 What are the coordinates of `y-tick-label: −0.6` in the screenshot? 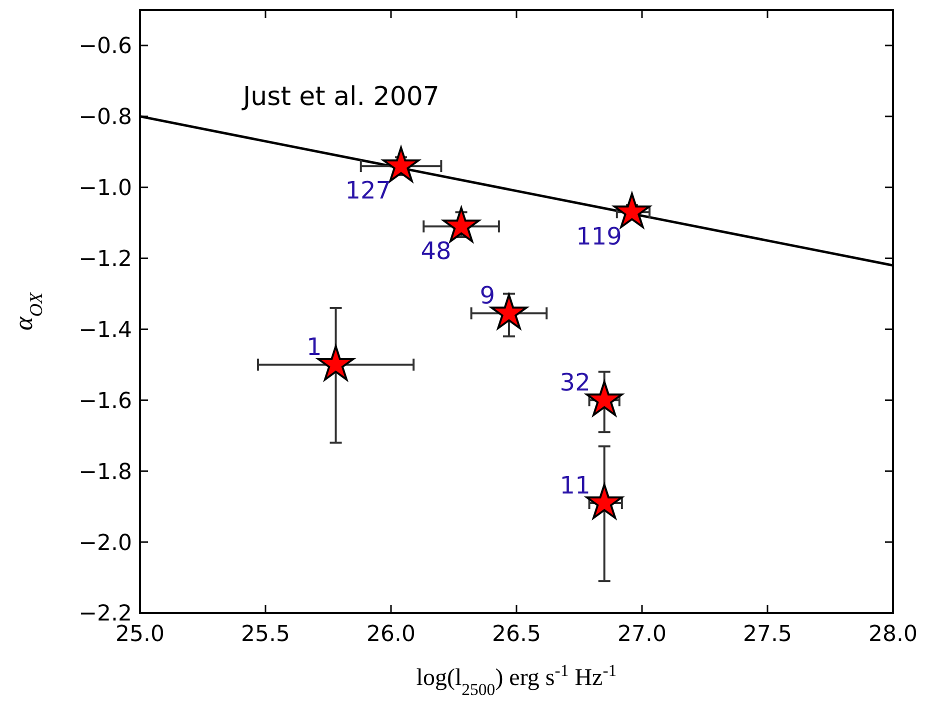 It's located at (105, 47).